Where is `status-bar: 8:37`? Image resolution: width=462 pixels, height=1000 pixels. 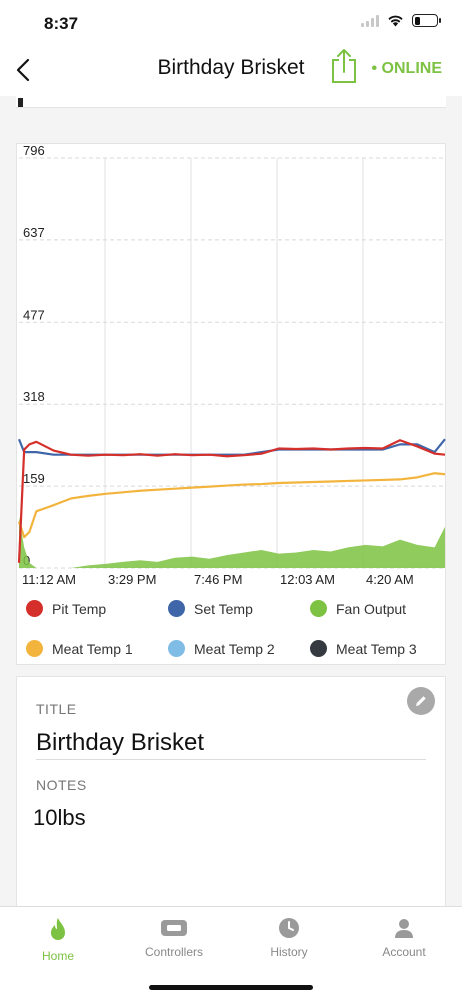 status-bar: 8:37 is located at coordinates (231, 22).